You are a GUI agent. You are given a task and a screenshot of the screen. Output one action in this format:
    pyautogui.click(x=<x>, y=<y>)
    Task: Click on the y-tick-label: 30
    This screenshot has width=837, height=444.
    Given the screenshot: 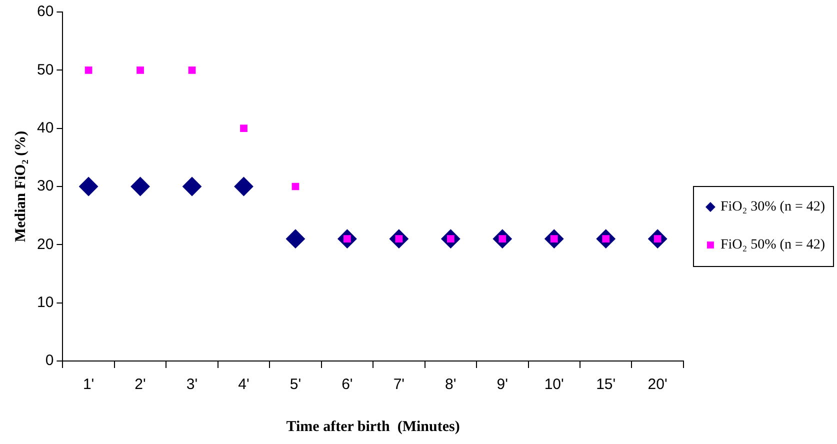 What is the action you would take?
    pyautogui.click(x=45, y=186)
    